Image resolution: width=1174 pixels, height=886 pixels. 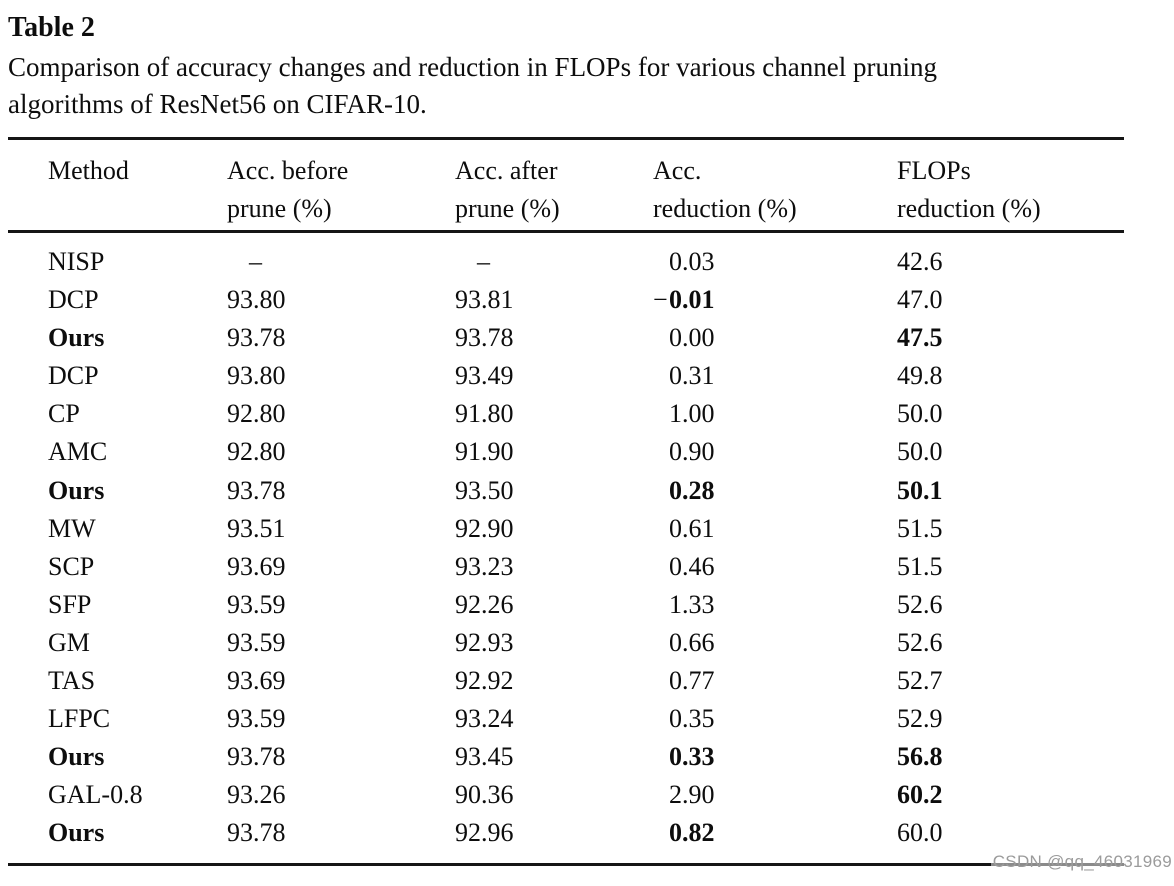 I want to click on cell-acc-after: 93.81, so click(x=484, y=300).